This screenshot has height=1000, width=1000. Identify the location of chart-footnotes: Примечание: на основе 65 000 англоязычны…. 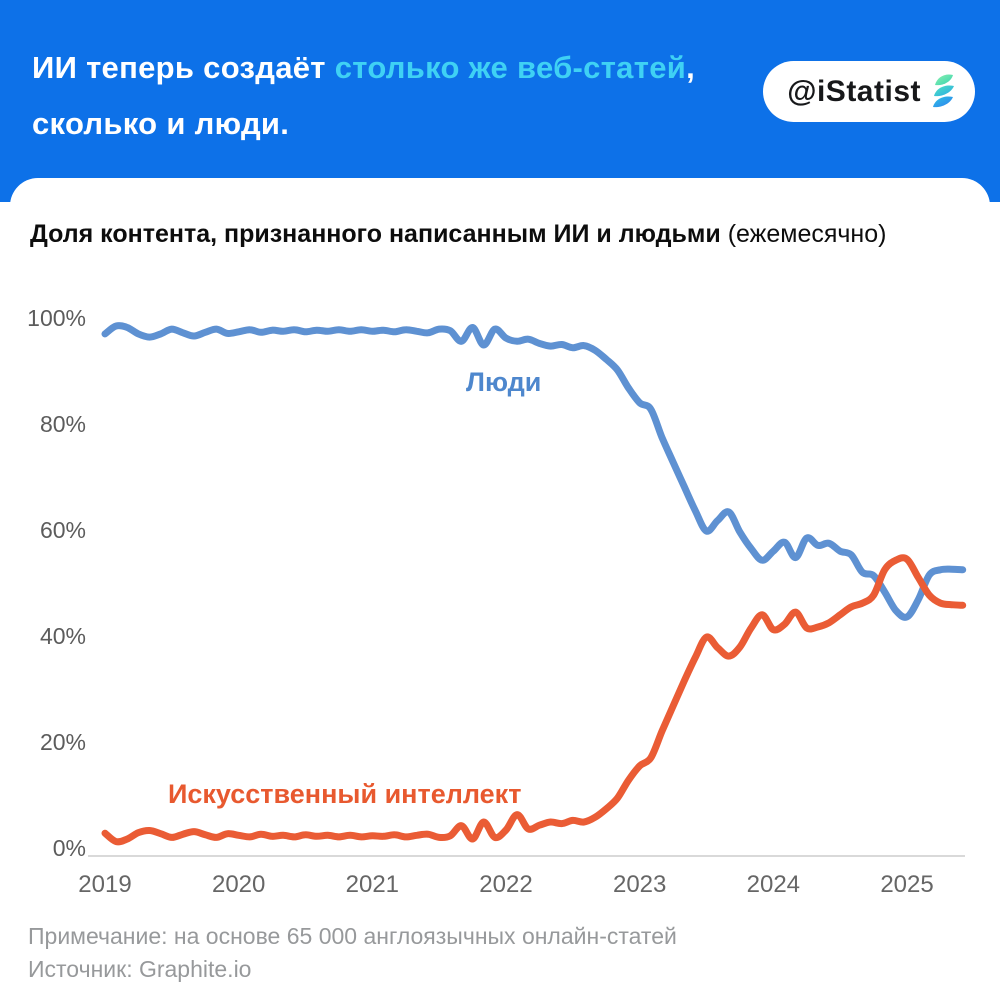
(352, 953).